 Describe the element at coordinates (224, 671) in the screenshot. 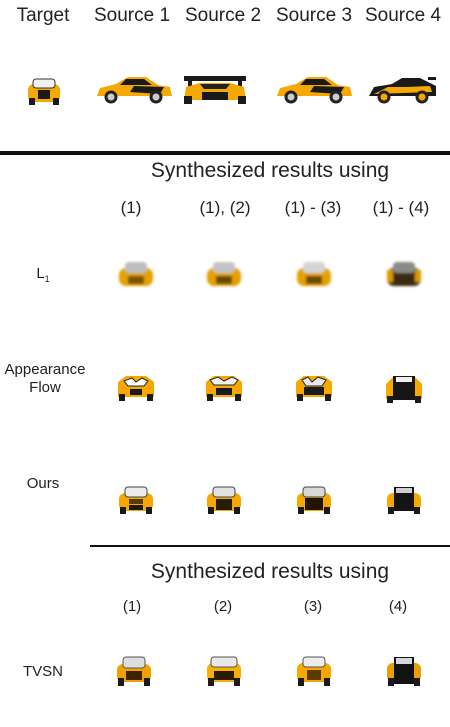

I see `tvsn-result-2-image` at that location.